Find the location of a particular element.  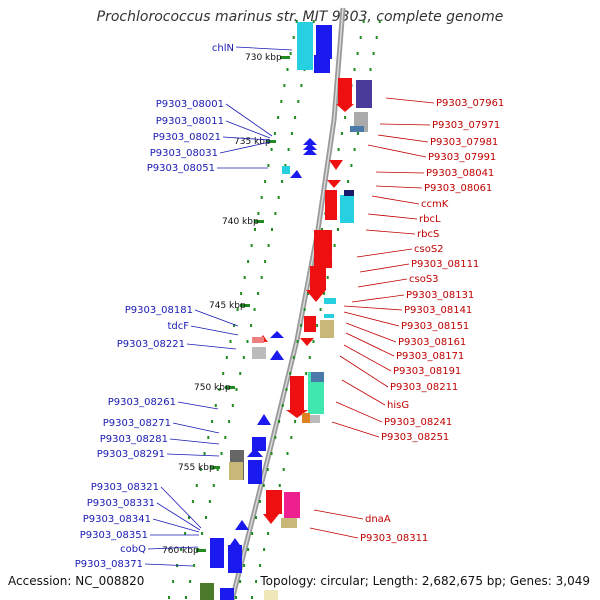

gene-label-08171: P9303_08171 is located at coordinates (430, 356).